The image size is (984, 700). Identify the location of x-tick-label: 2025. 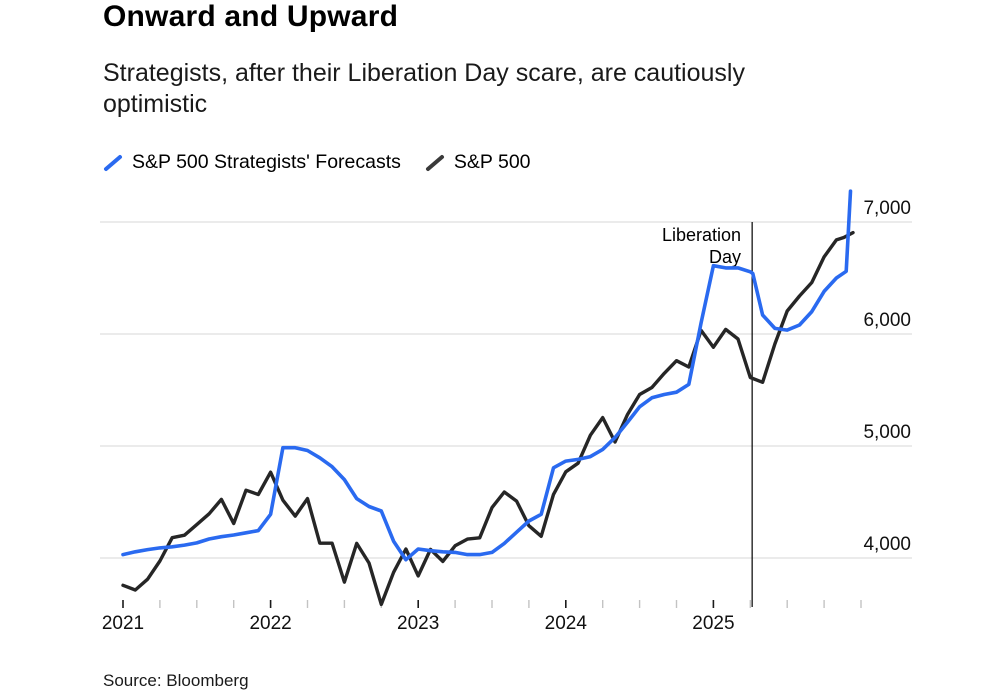
(713, 623).